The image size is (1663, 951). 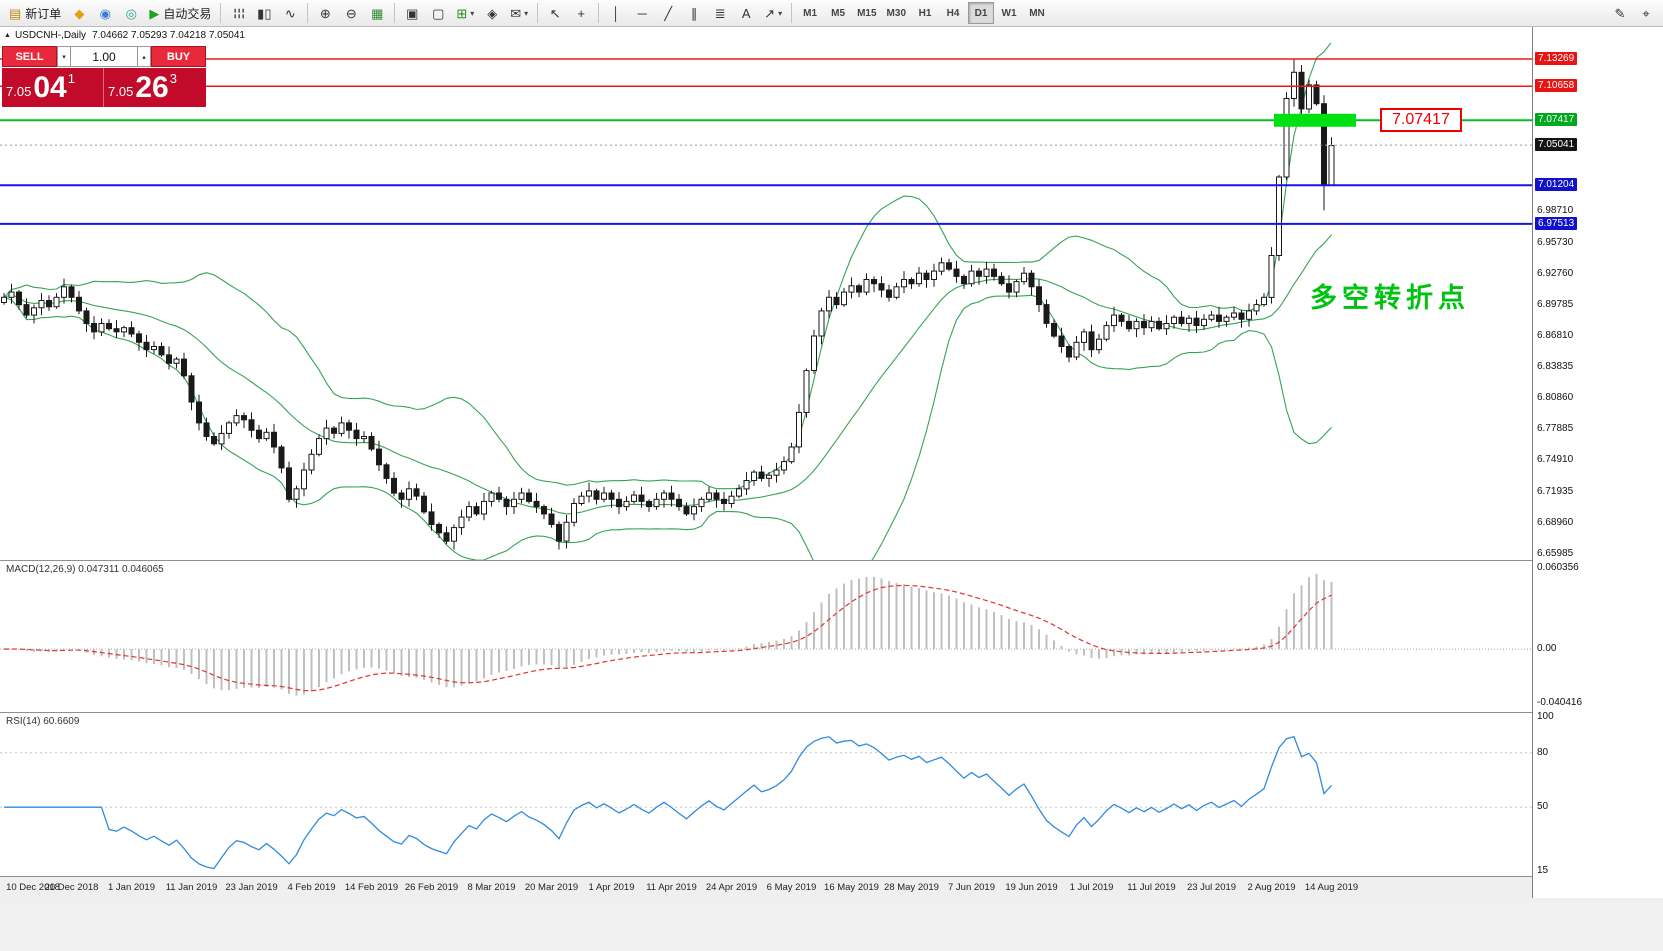 I want to click on channel-icon: ∥, so click(x=694, y=13).